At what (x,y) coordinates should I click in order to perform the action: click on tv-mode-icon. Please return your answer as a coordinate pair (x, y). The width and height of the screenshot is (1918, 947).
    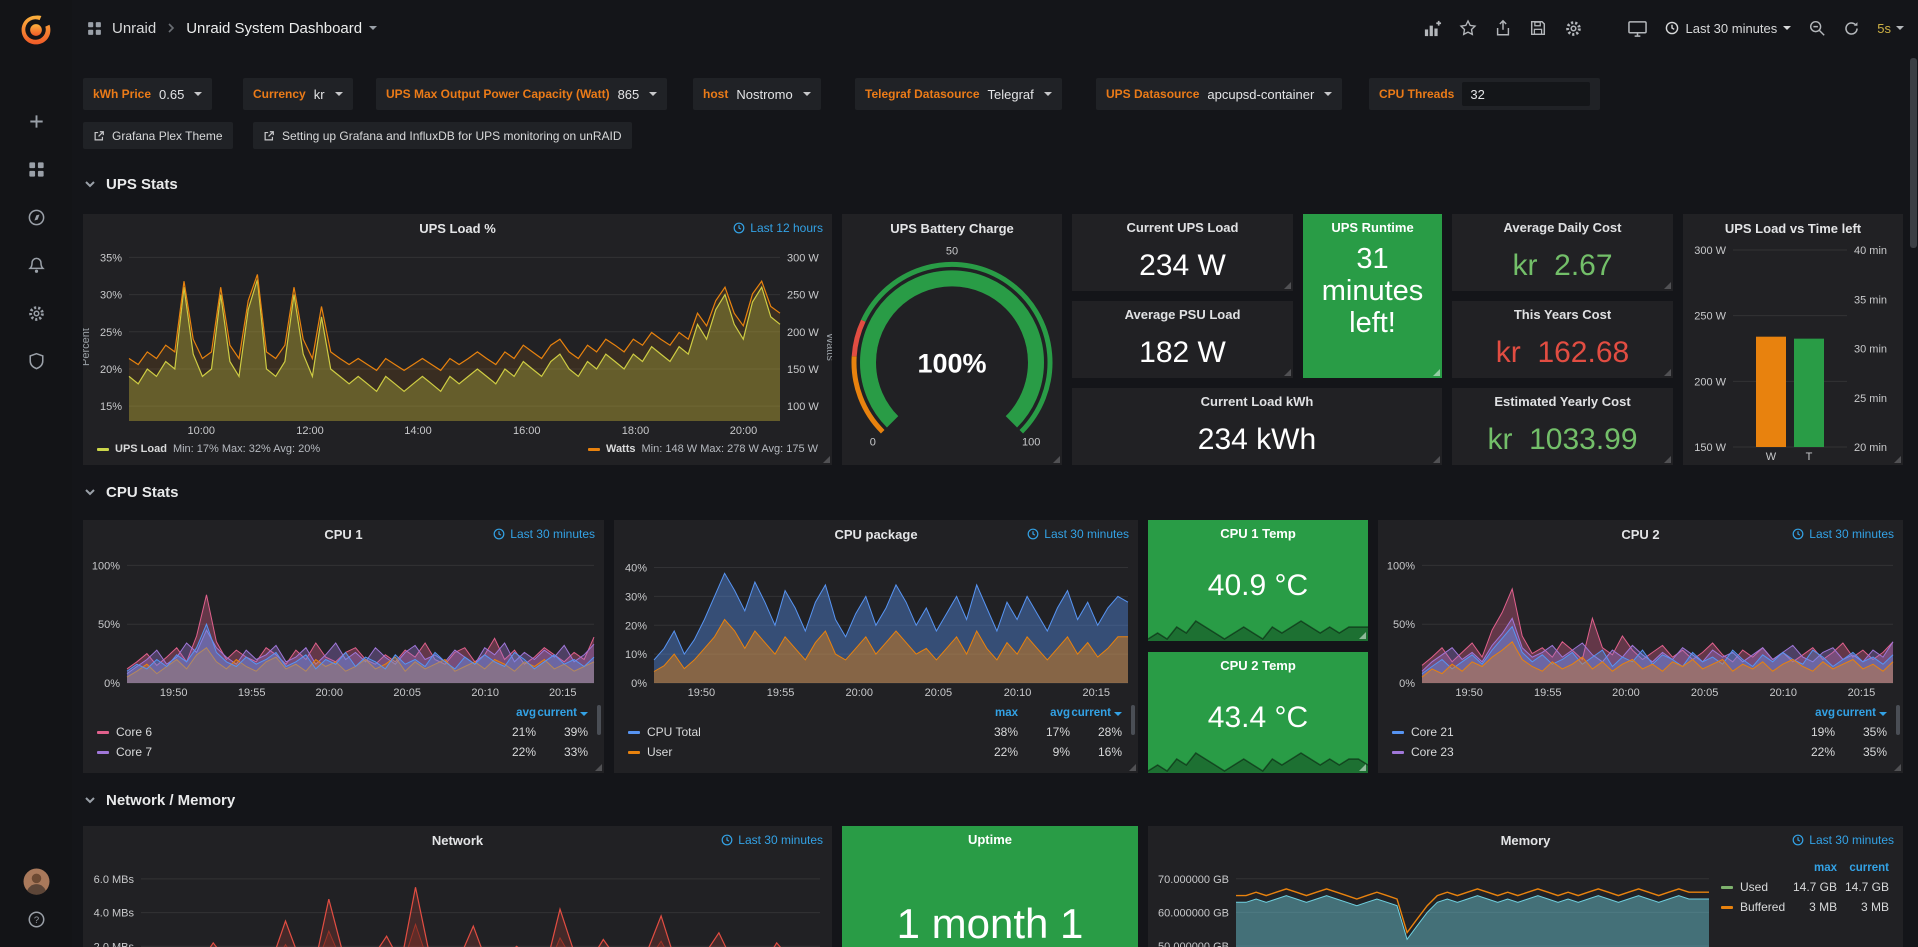
    Looking at the image, I should click on (1637, 28).